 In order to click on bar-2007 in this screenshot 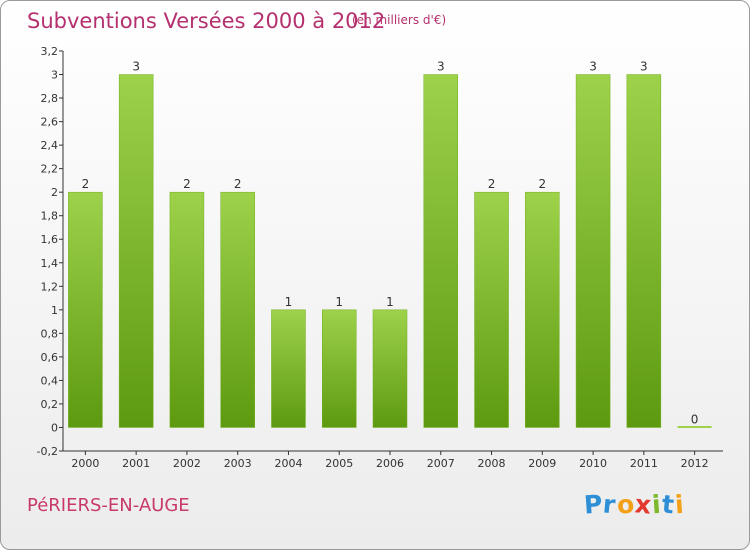, I will do `click(441, 251)`.